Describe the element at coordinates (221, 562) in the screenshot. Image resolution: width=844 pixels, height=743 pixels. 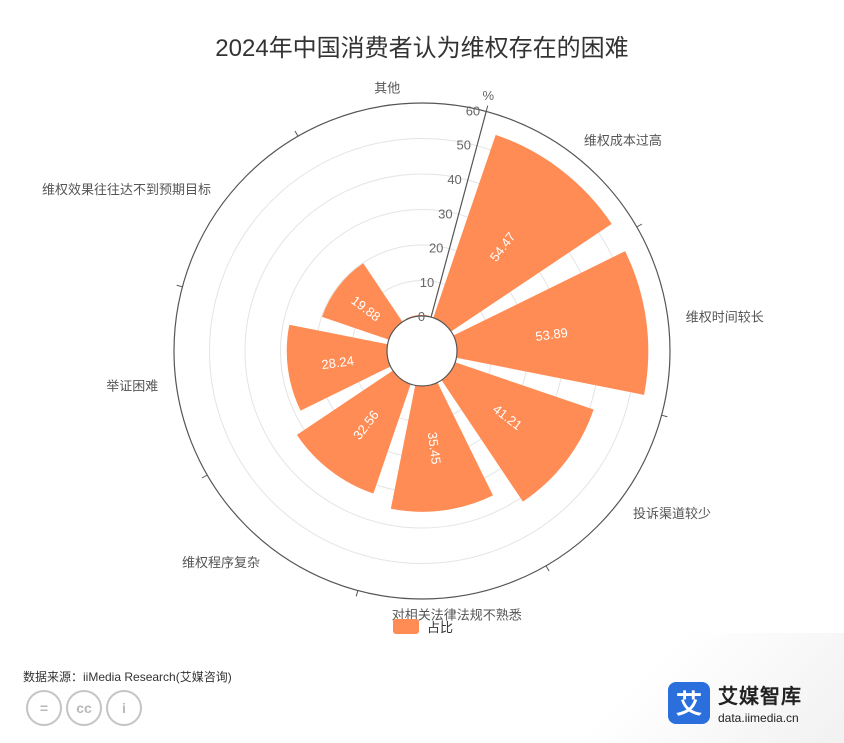
I see `category-label: 维权程序复杂` at that location.